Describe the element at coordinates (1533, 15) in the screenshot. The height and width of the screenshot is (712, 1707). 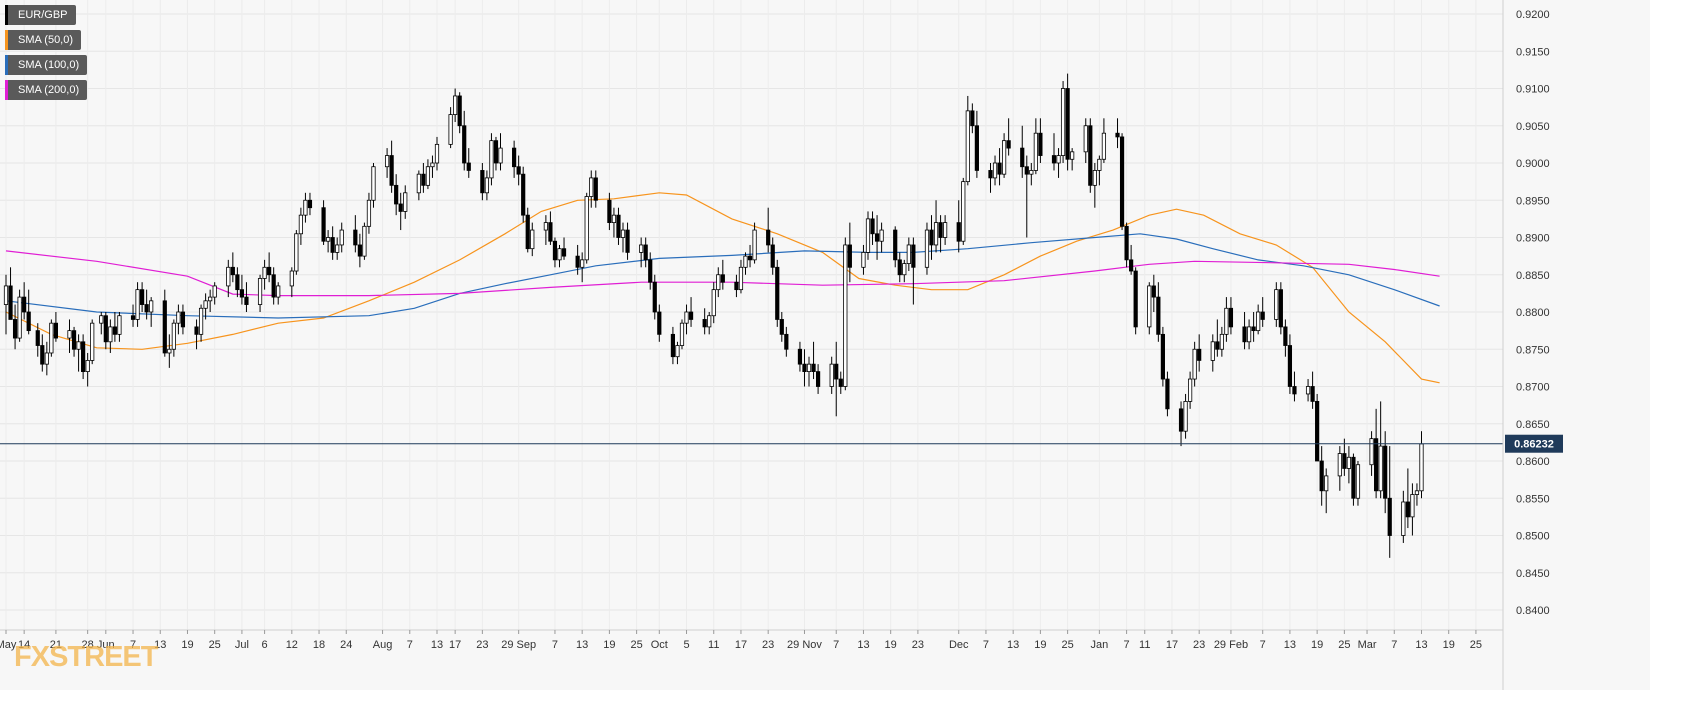
I see `y-tick-label: 0.9200` at that location.